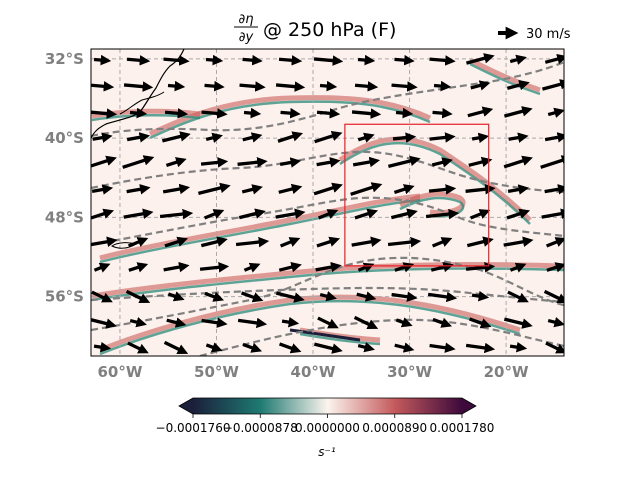 This screenshot has width=640, height=480. Describe the element at coordinates (312, 372) in the screenshot. I see `longitude-tick-labels: 60°W 50°W 40°W 30°W 20°W` at that location.